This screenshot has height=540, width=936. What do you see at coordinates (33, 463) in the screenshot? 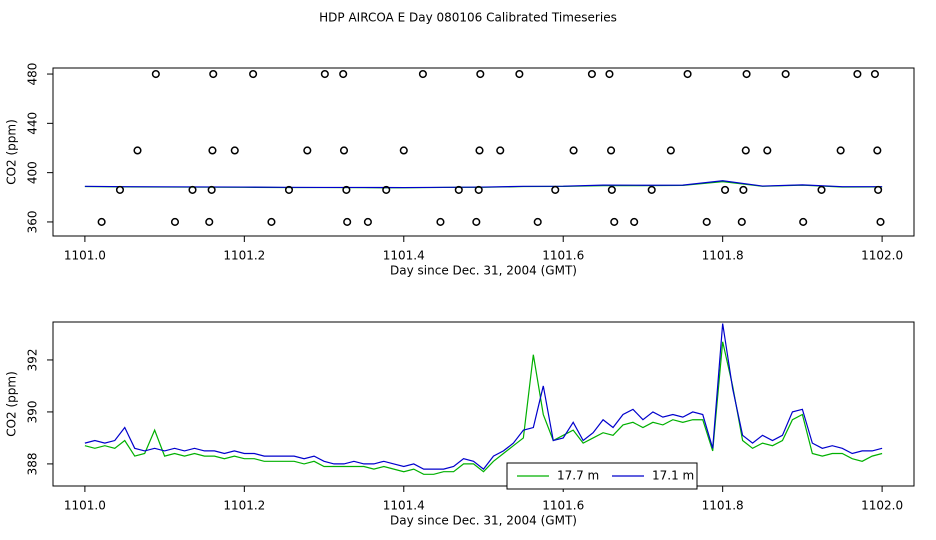
I see `y-tick-label: 388` at bounding box center [33, 463].